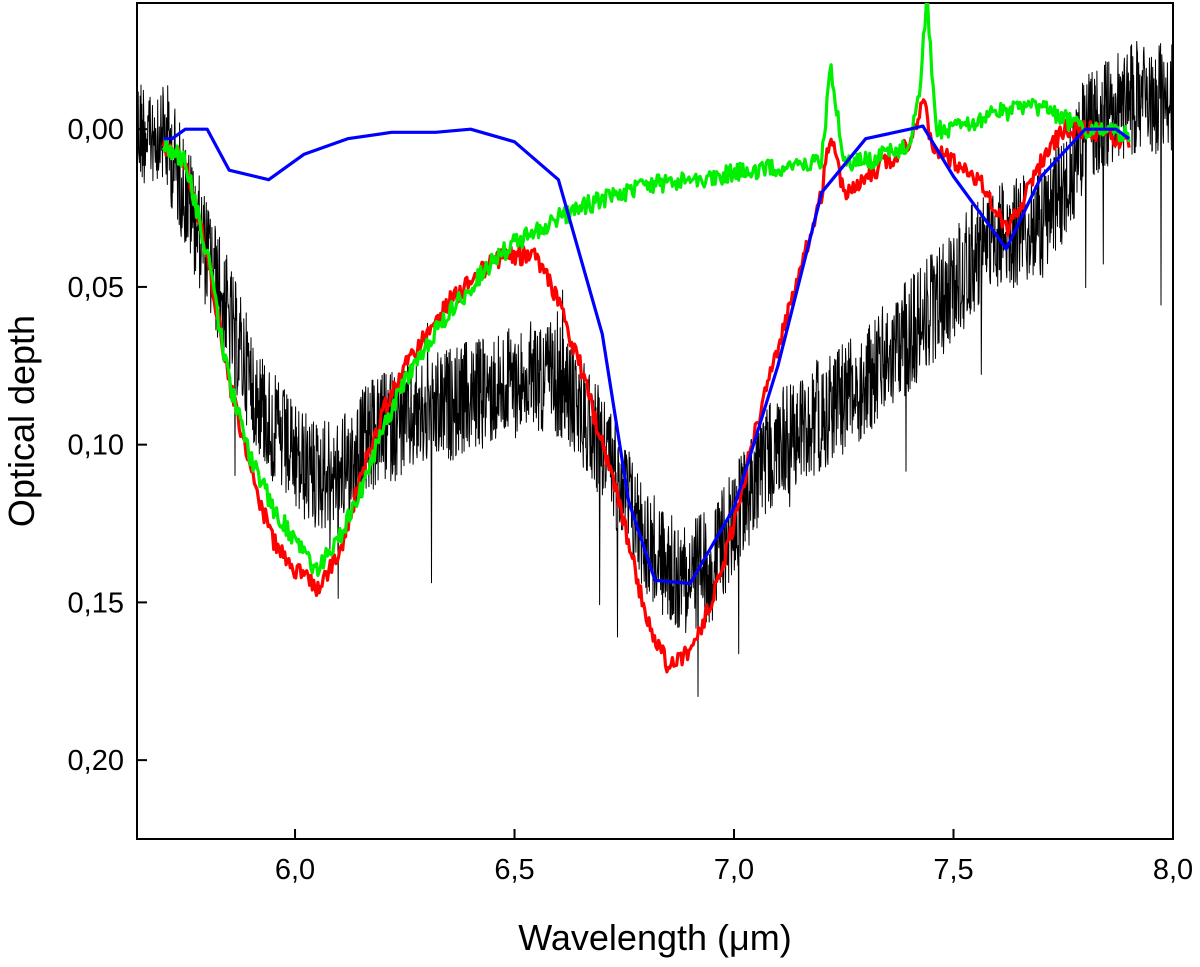 Image resolution: width=1200 pixels, height=967 pixels. I want to click on x-tick-label: 8,0, so click(1173, 870).